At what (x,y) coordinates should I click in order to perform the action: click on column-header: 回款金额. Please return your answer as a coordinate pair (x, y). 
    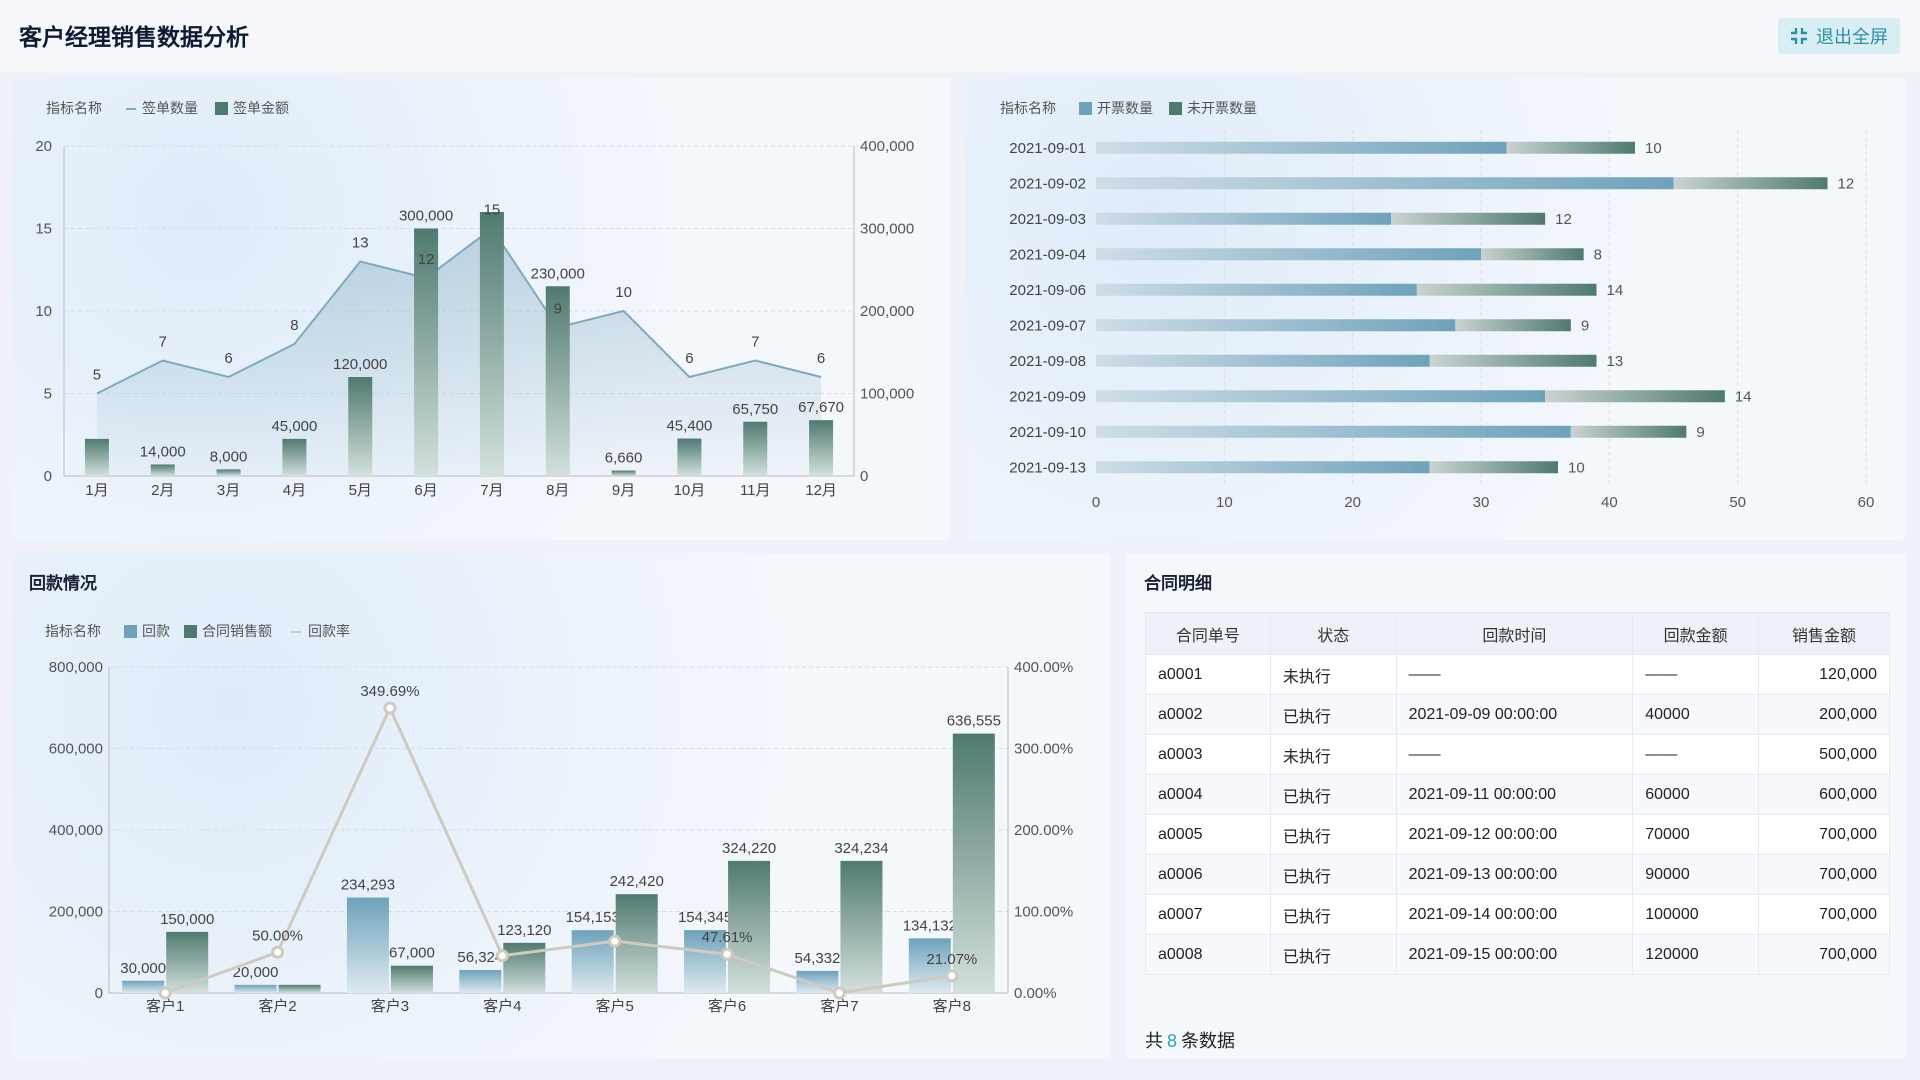
    Looking at the image, I should click on (1696, 633).